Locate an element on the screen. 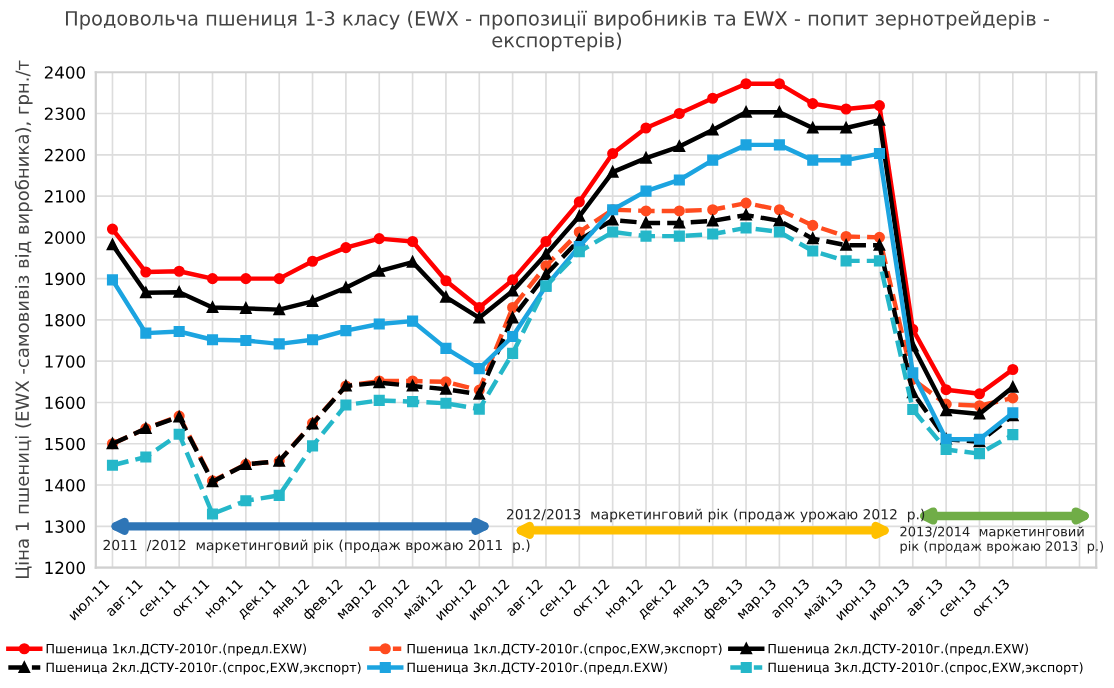  y-axis-title: Ціна 1 пшениці (EWX -самовивіз від виробника), грн./т is located at coordinates (23, 319).